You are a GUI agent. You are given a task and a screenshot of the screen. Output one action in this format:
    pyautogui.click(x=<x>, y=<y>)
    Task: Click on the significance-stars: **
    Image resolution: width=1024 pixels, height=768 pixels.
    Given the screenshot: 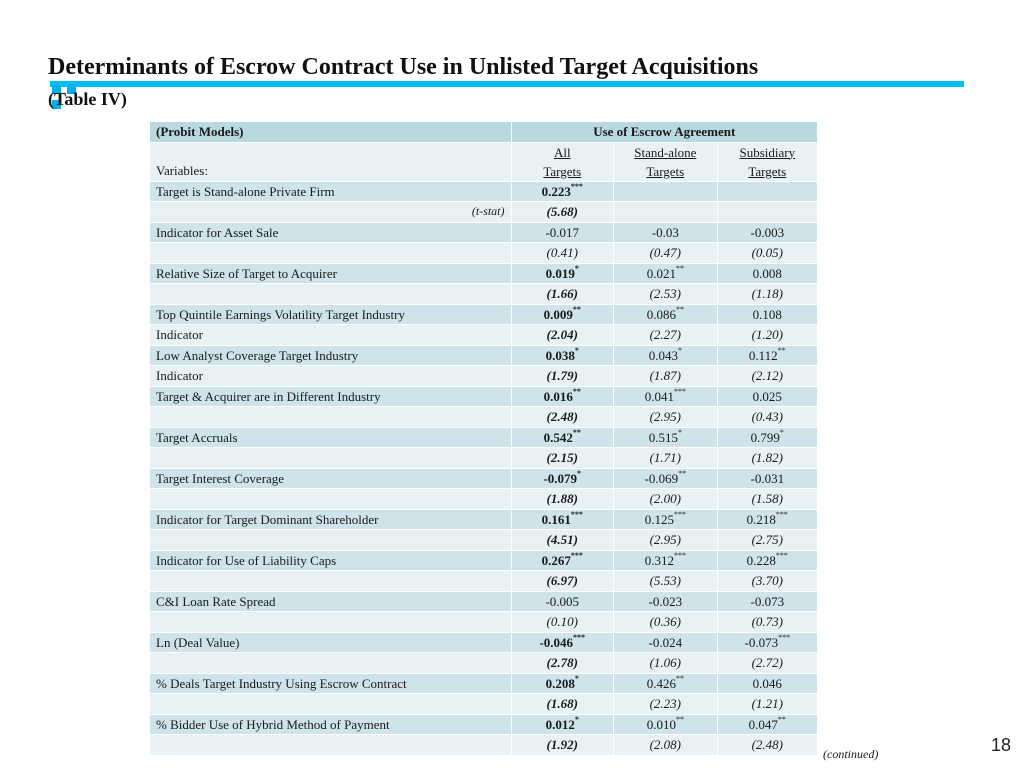 What is the action you would take?
    pyautogui.click(x=576, y=392)
    